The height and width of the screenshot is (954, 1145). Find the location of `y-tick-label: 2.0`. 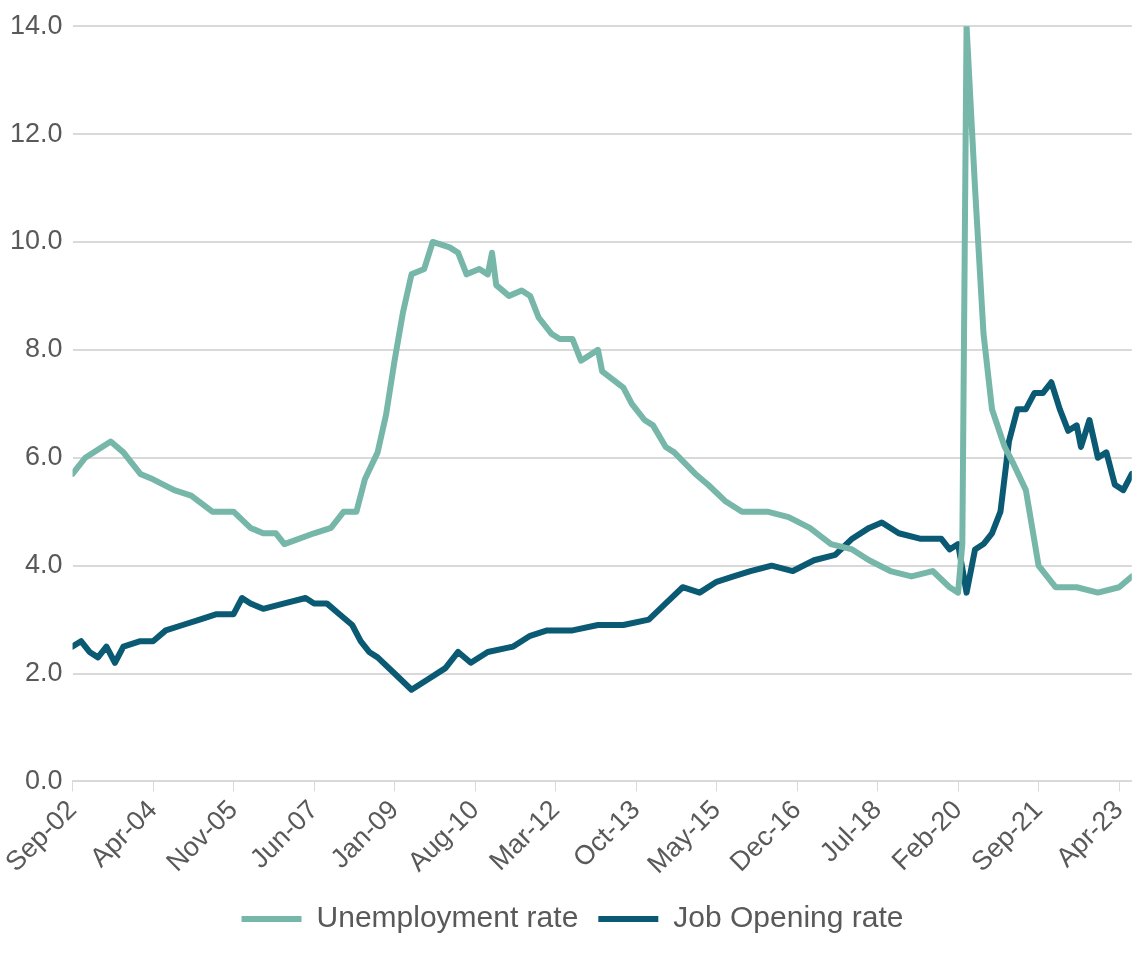

y-tick-label: 2.0 is located at coordinates (44, 671).